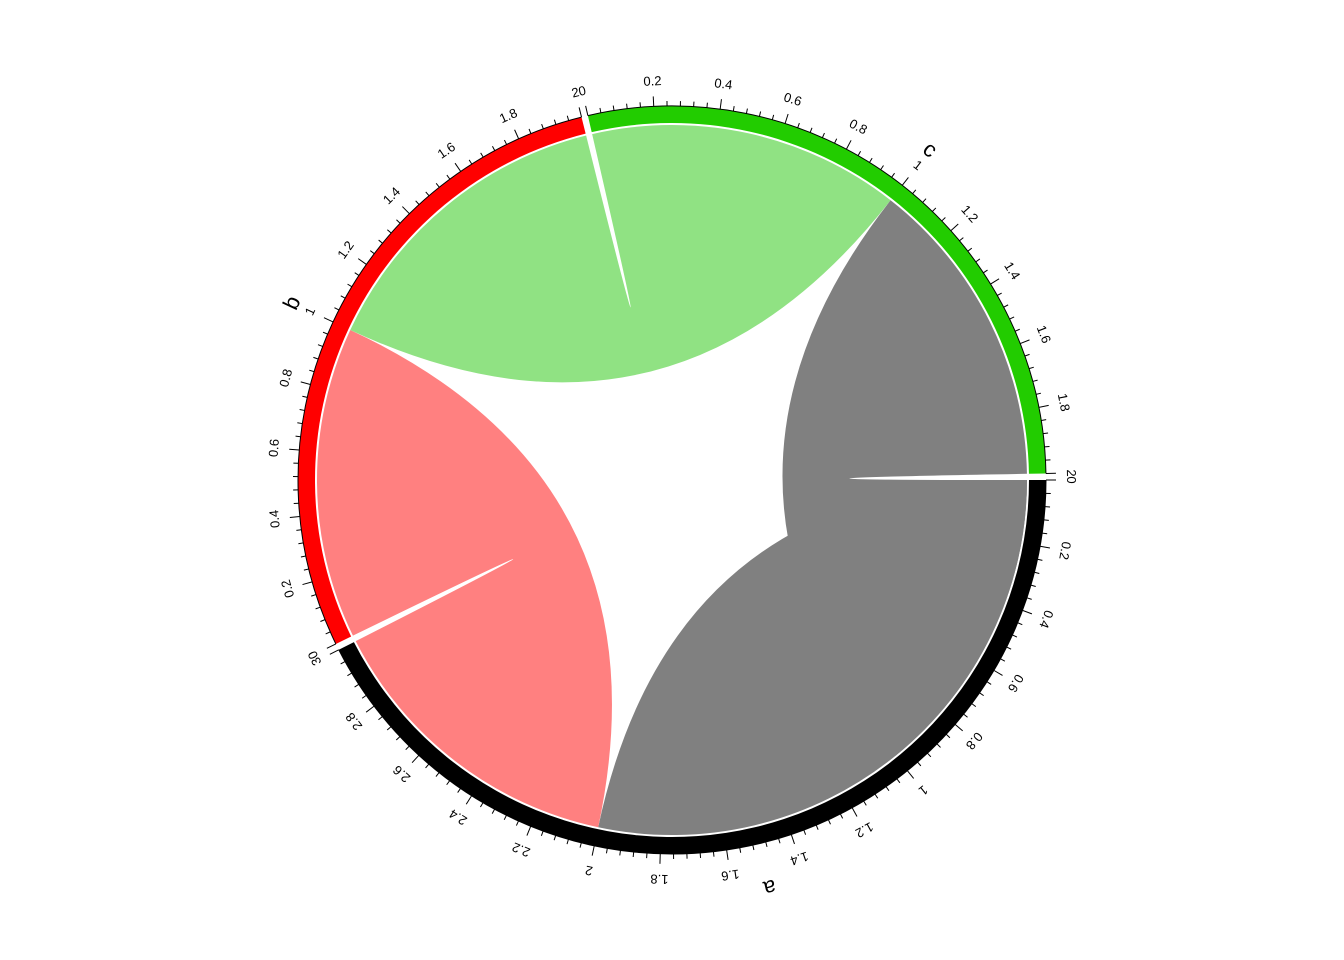  I want to click on tick-label-a: 2.2, so click(521, 850).